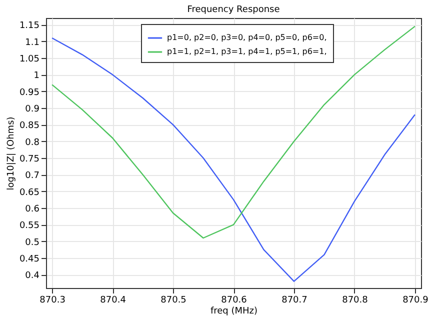 The height and width of the screenshot is (325, 436). I want to click on x-tick-label: 870.9, so click(415, 301).